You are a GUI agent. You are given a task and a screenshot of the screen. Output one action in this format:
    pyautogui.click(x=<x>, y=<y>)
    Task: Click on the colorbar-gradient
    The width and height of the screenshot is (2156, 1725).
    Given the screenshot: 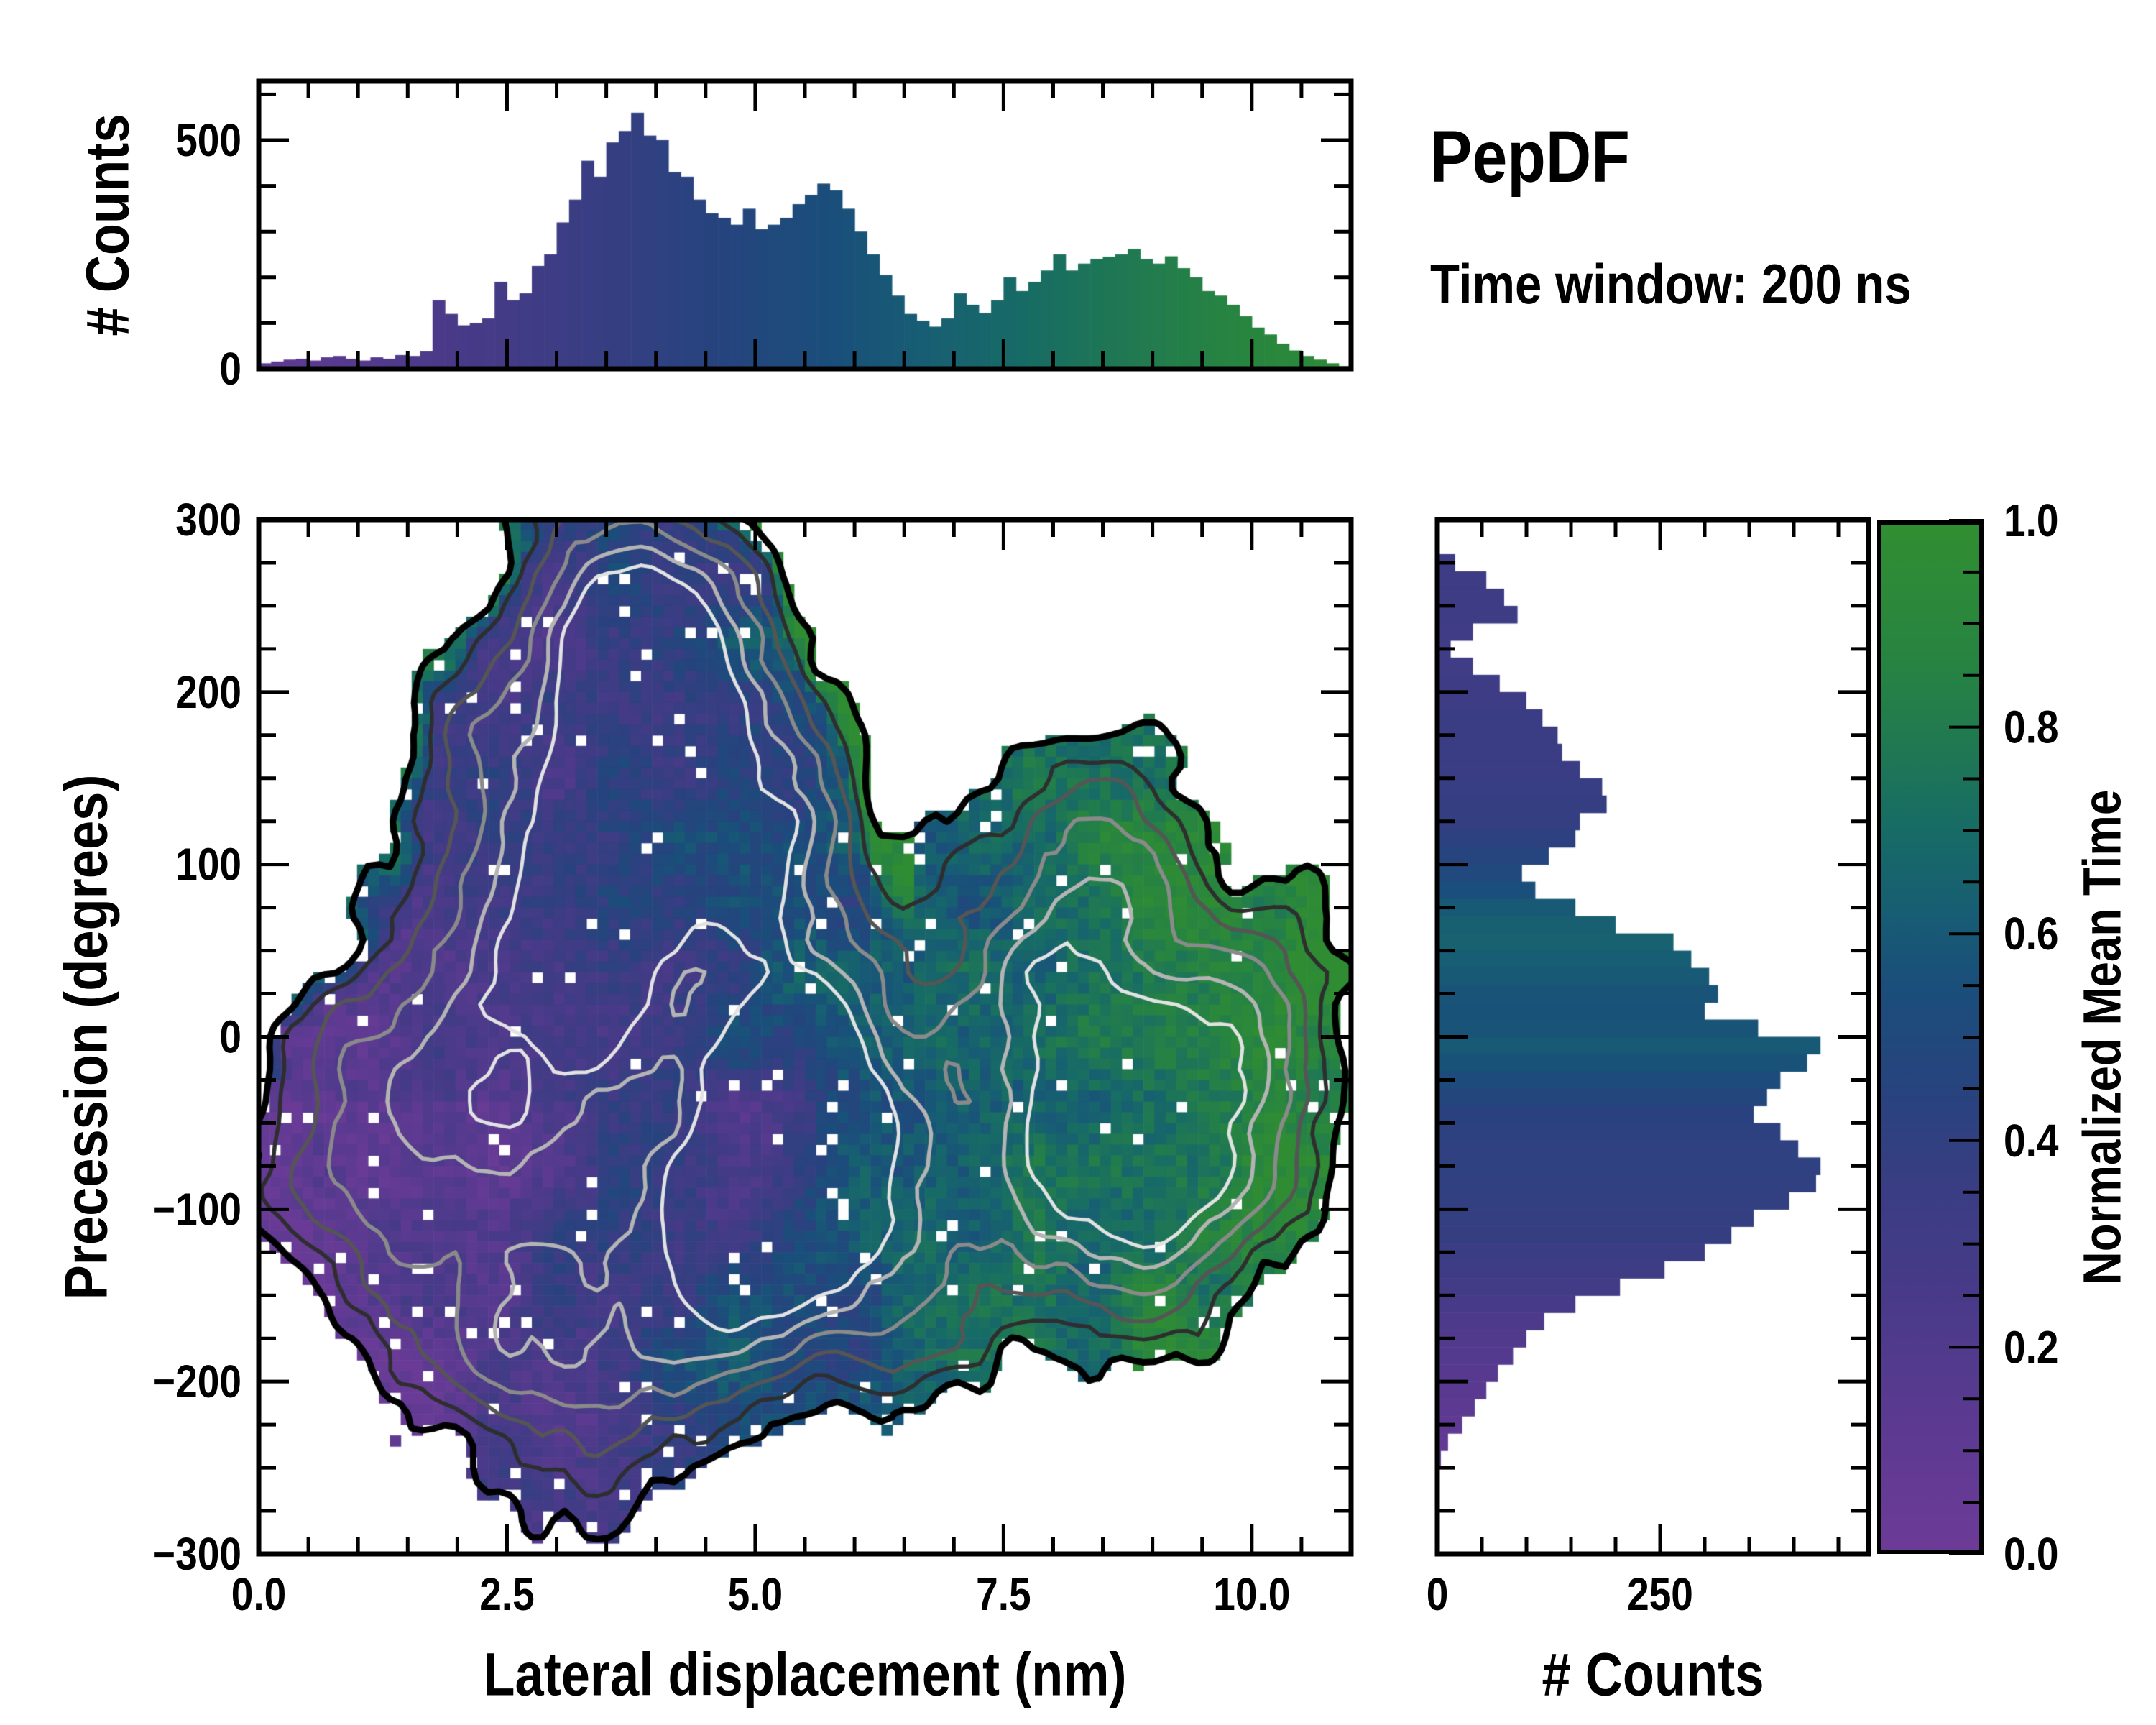 What is the action you would take?
    pyautogui.click(x=1931, y=1037)
    